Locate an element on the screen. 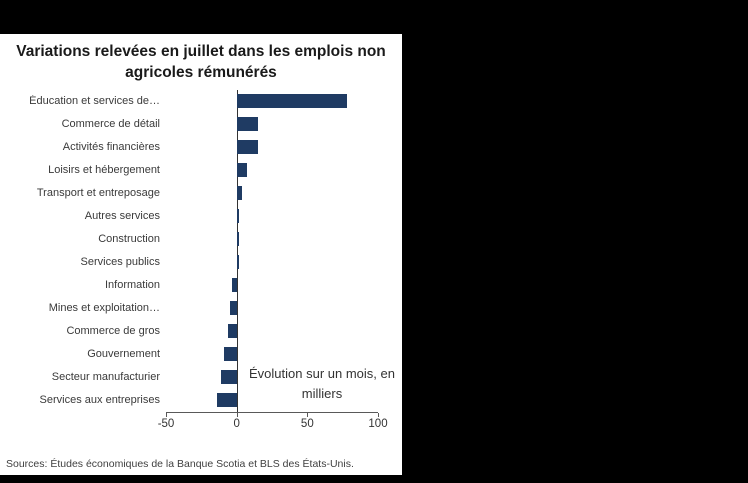 The height and width of the screenshot is (483, 748). bar-row: Loisirs et hébergement is located at coordinates (204, 170).